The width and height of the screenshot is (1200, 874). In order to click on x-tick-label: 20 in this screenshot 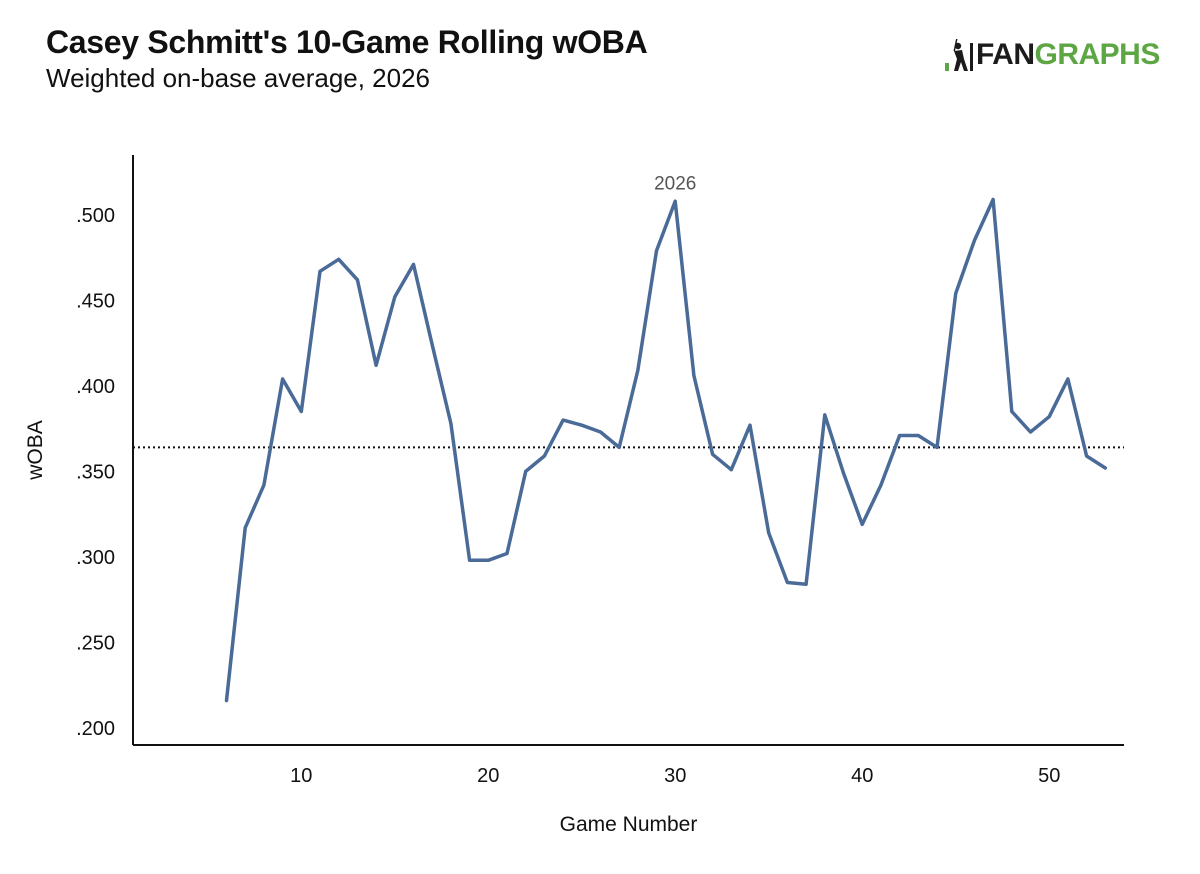, I will do `click(488, 776)`.